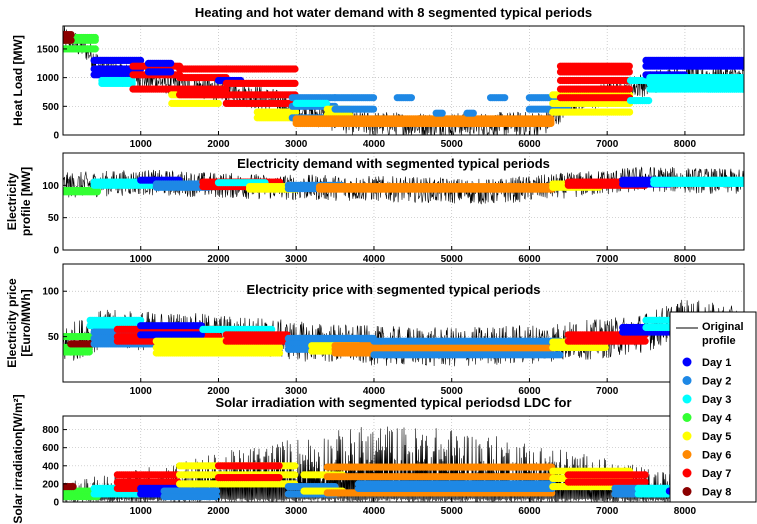 This screenshot has width=757, height=524. I want to click on y-tick-label: 1500, so click(48, 49).